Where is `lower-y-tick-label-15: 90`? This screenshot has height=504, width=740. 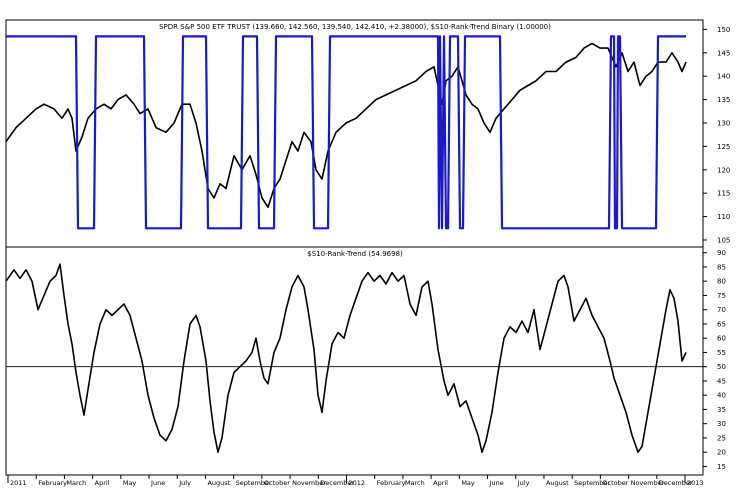
lower-y-tick-label-15: 90 is located at coordinates (721, 253).